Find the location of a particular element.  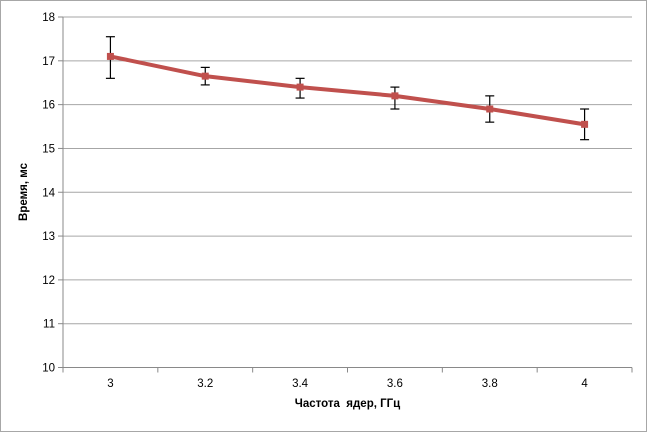

y-tick-label: 15 is located at coordinates (48, 149).